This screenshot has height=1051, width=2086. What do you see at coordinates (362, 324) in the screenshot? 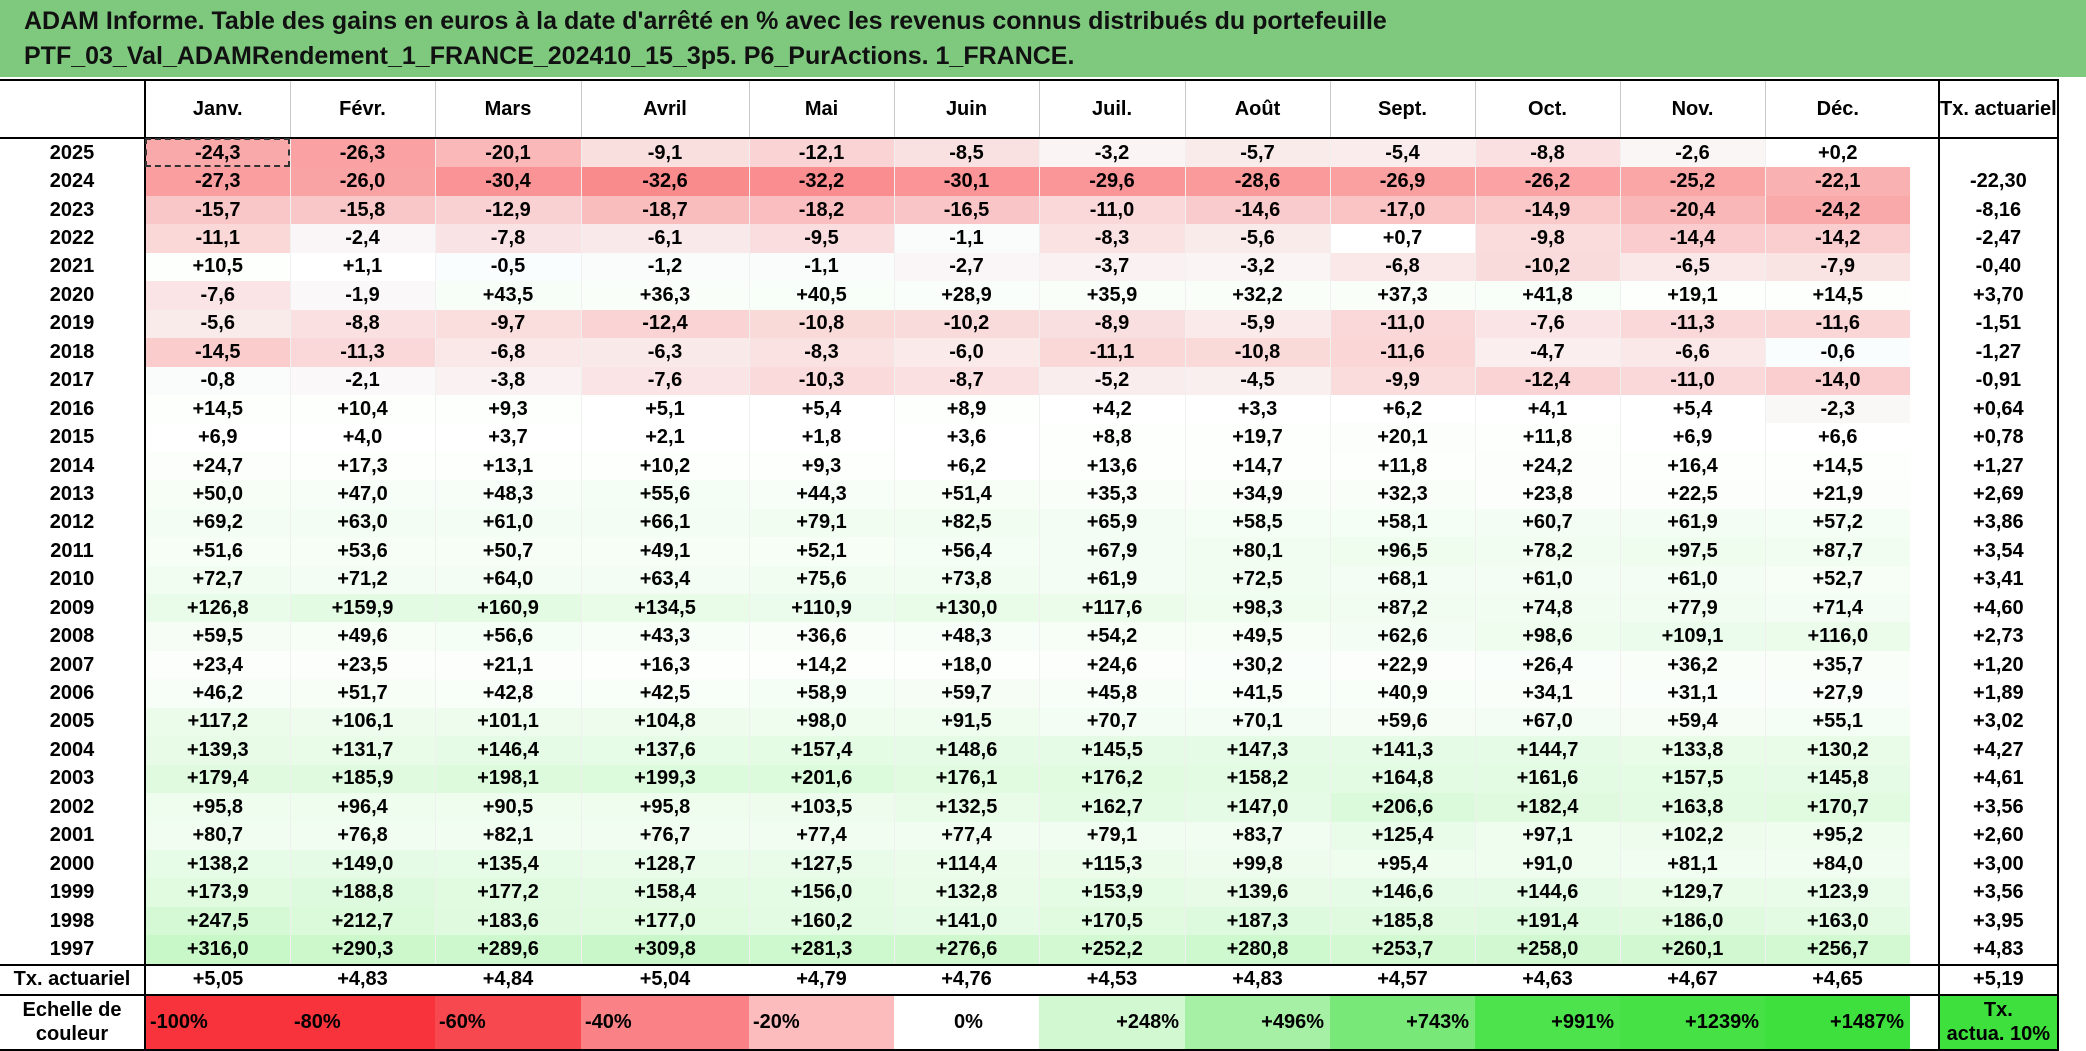
I see `value-cell: -8,8` at bounding box center [362, 324].